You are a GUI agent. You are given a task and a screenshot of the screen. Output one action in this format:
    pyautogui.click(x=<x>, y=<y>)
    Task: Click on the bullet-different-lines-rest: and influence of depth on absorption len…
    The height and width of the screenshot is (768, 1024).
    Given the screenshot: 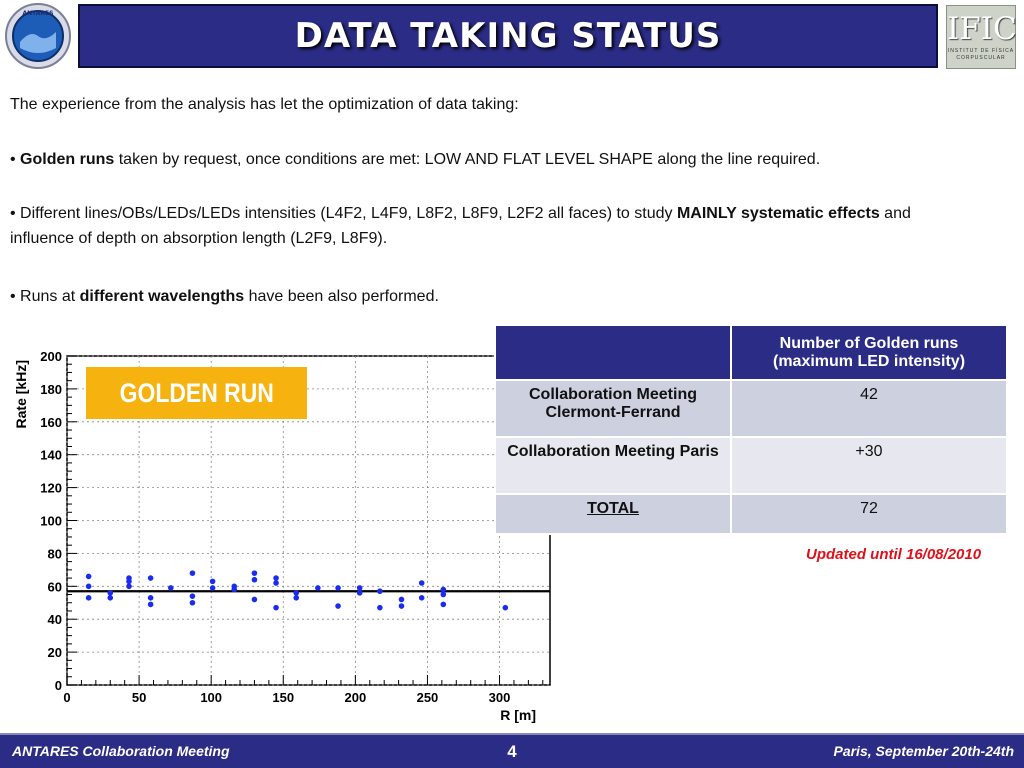 What is the action you would take?
    pyautogui.click(x=460, y=226)
    